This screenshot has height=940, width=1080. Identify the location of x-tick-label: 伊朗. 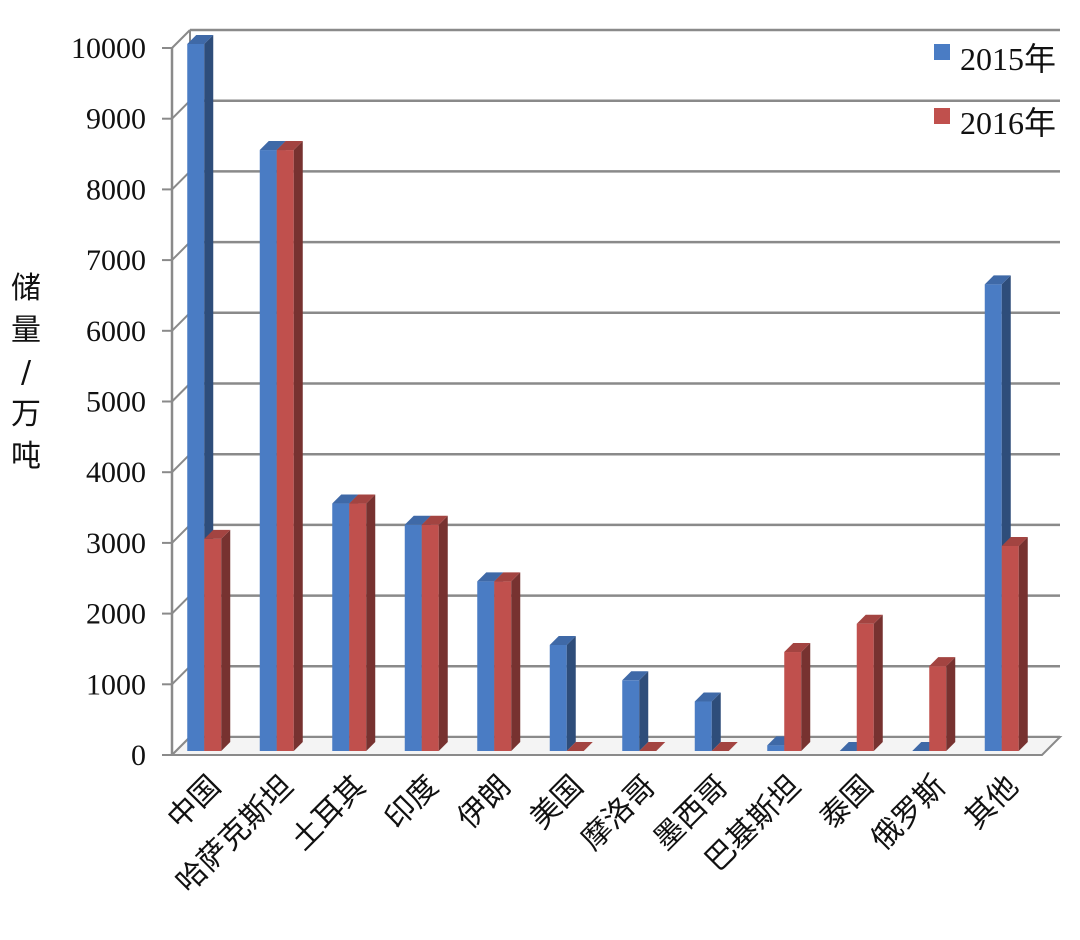
(484, 802).